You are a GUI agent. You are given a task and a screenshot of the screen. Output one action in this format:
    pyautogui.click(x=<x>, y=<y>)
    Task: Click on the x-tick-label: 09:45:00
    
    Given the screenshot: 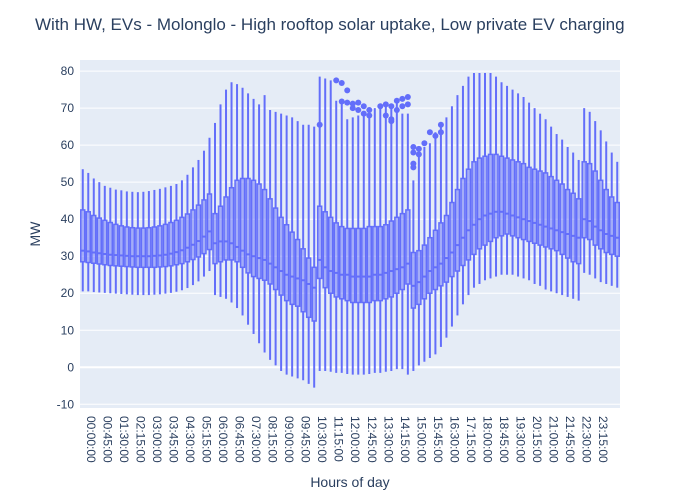 What is the action you would take?
    pyautogui.click(x=306, y=439)
    